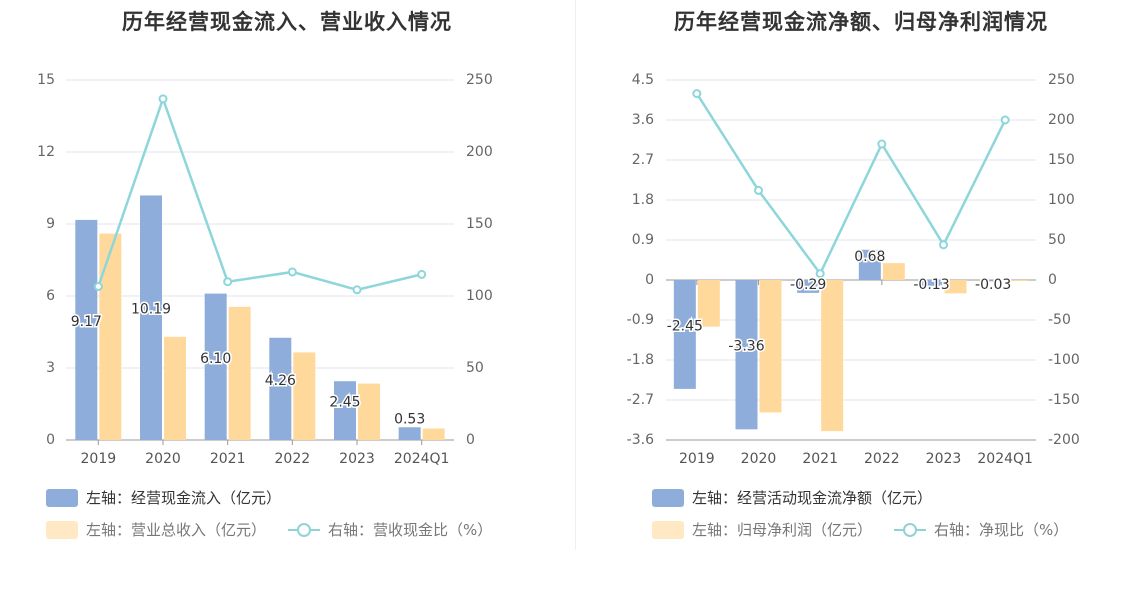 The width and height of the screenshot is (1148, 589). Describe the element at coordinates (869, 257) in the screenshot. I see `bar-value-label: 0.68` at that location.